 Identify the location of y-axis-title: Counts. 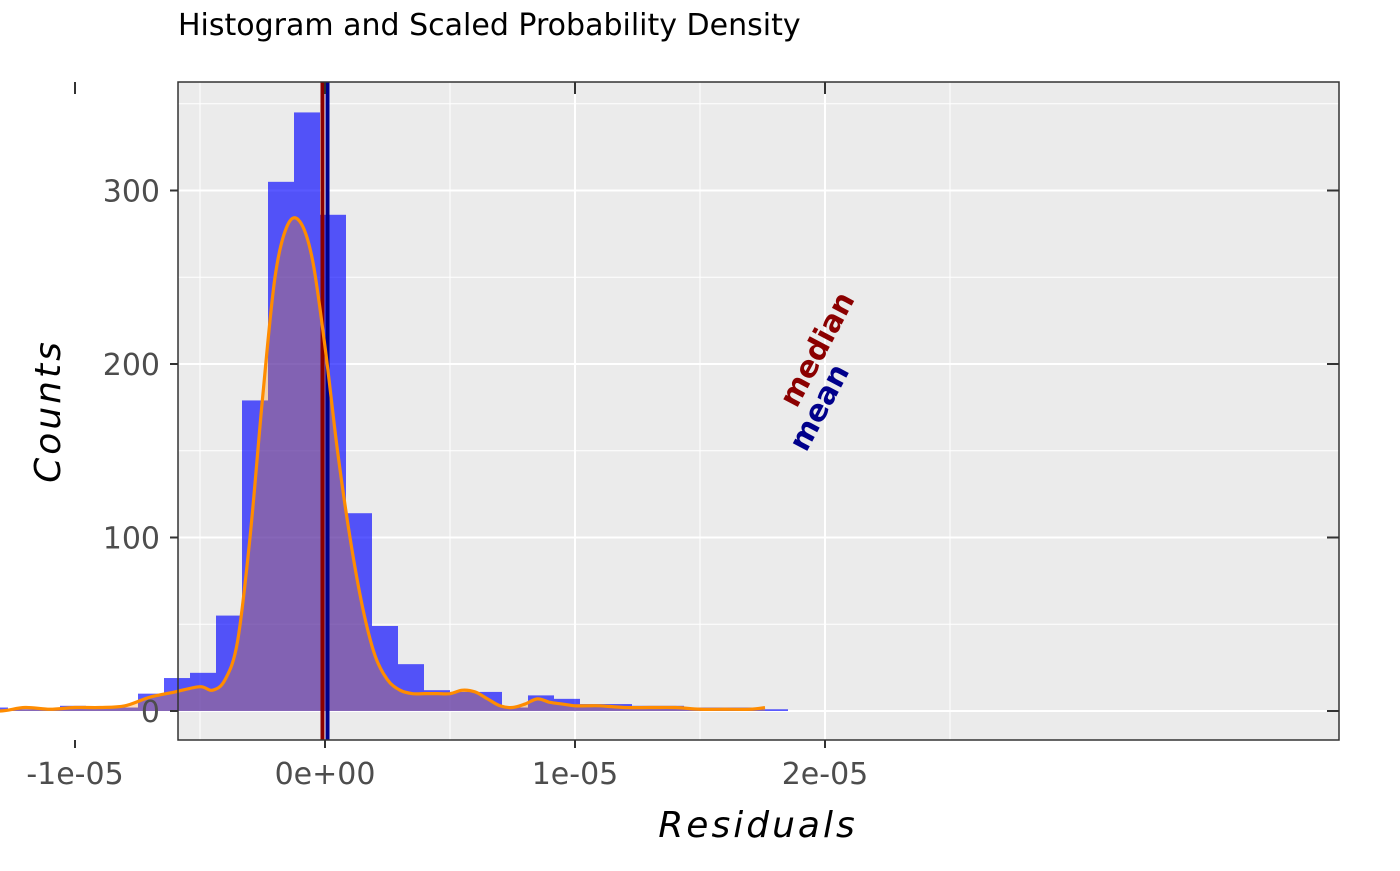
(48, 411).